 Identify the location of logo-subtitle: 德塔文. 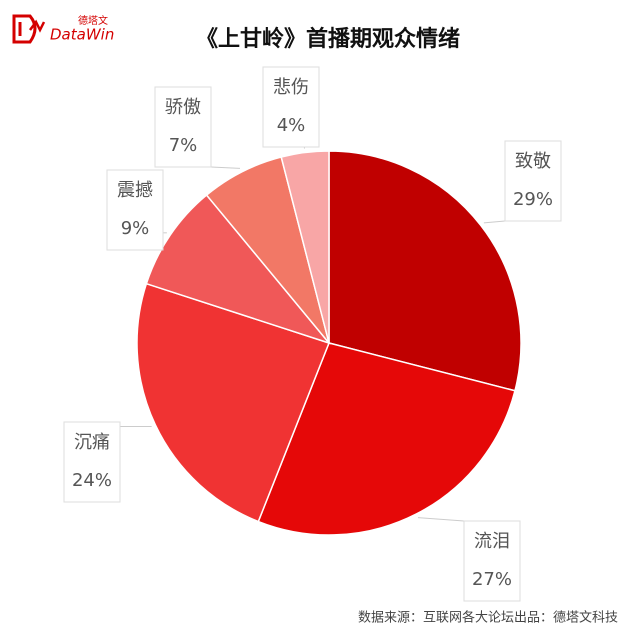
(93, 20).